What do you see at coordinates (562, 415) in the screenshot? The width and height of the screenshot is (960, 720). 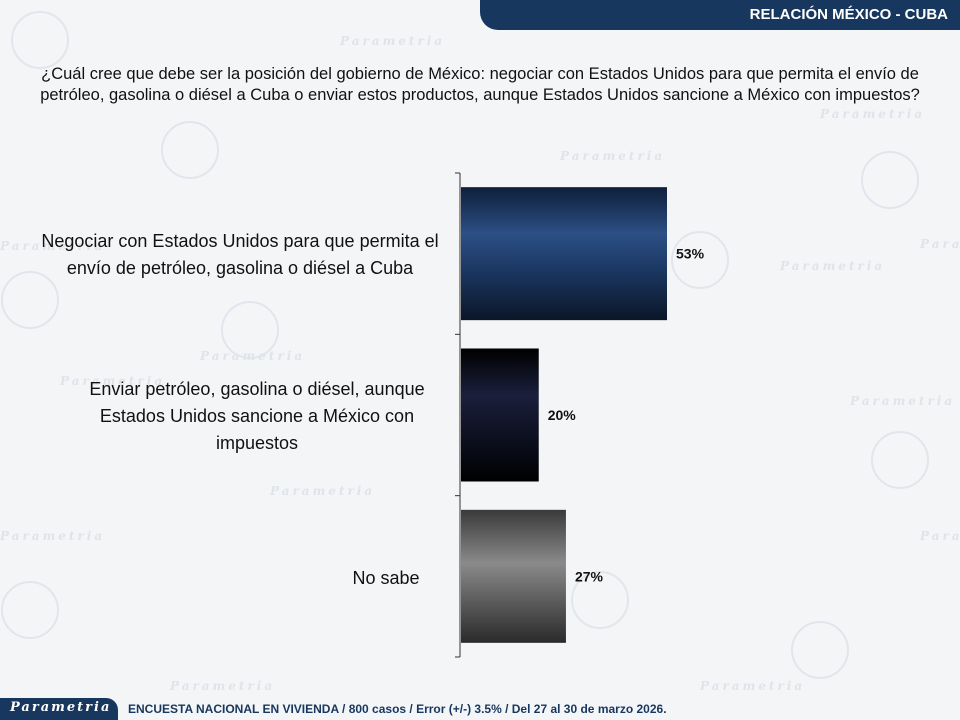 I see `value-label-1: 20%` at bounding box center [562, 415].